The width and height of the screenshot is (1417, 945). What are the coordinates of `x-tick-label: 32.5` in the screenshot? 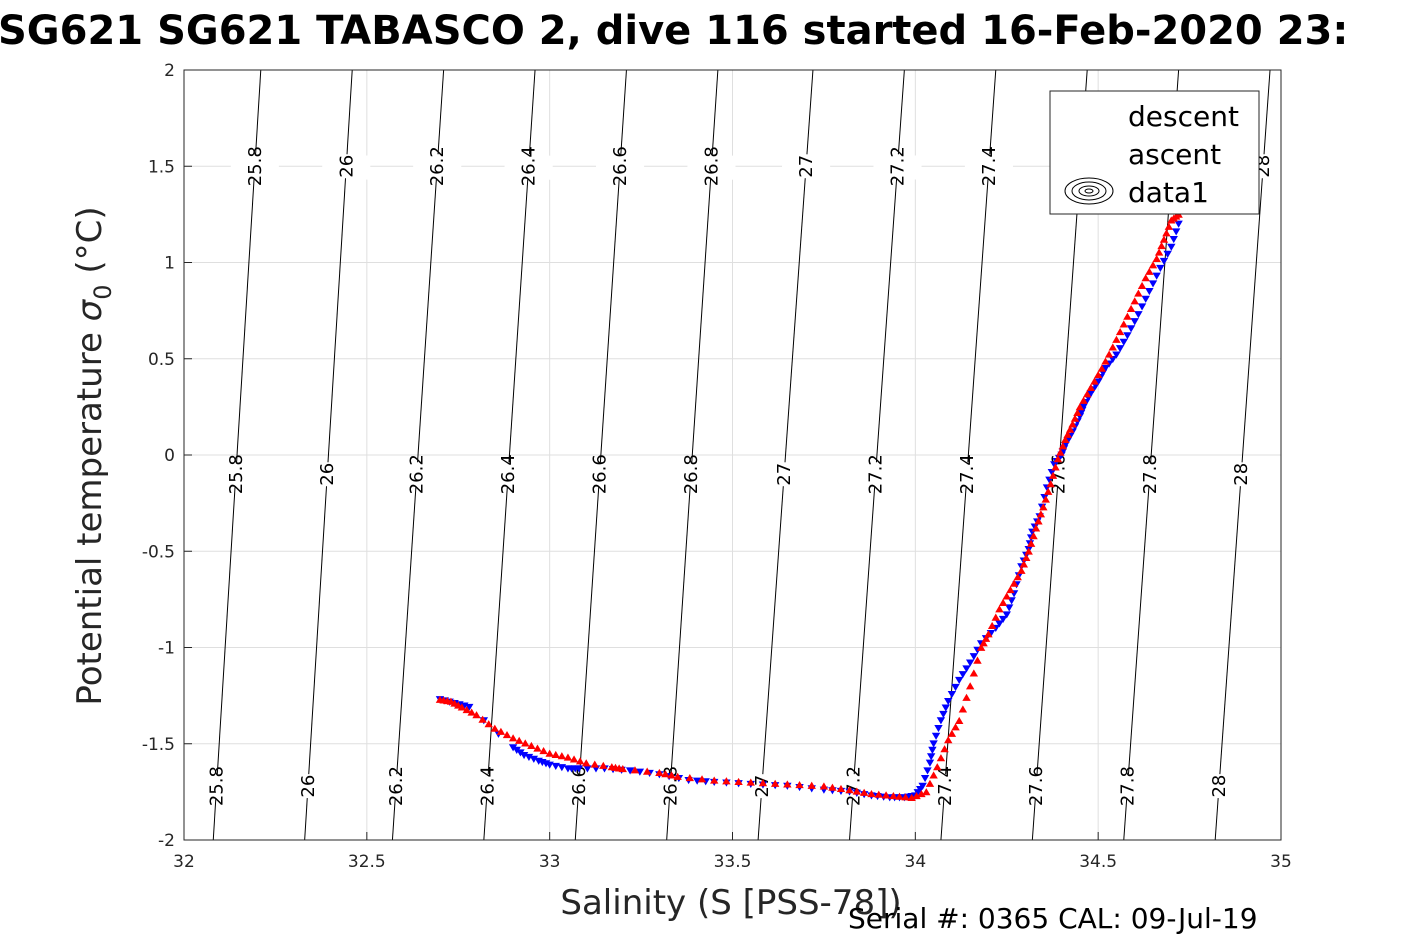 It's located at (367, 862).